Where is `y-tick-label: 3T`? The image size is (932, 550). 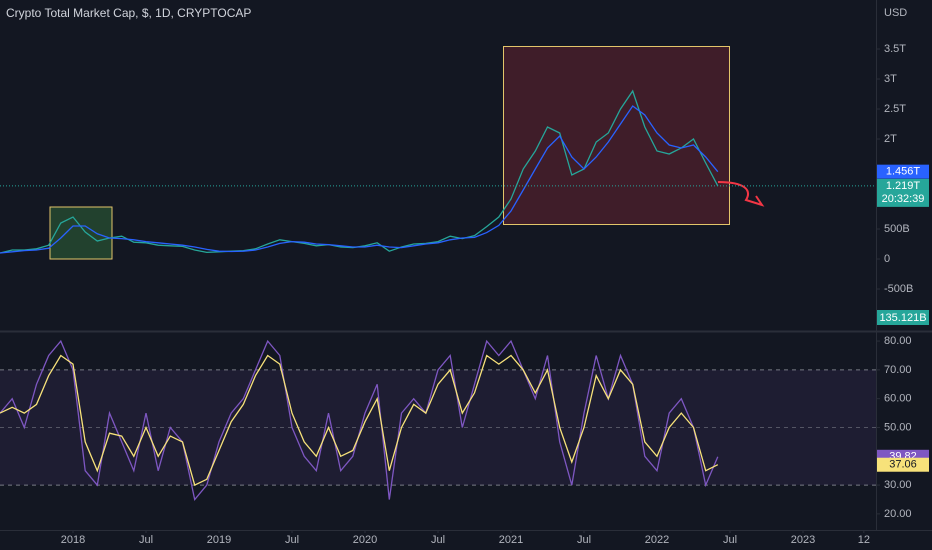
y-tick-label: 3T is located at coordinates (890, 79).